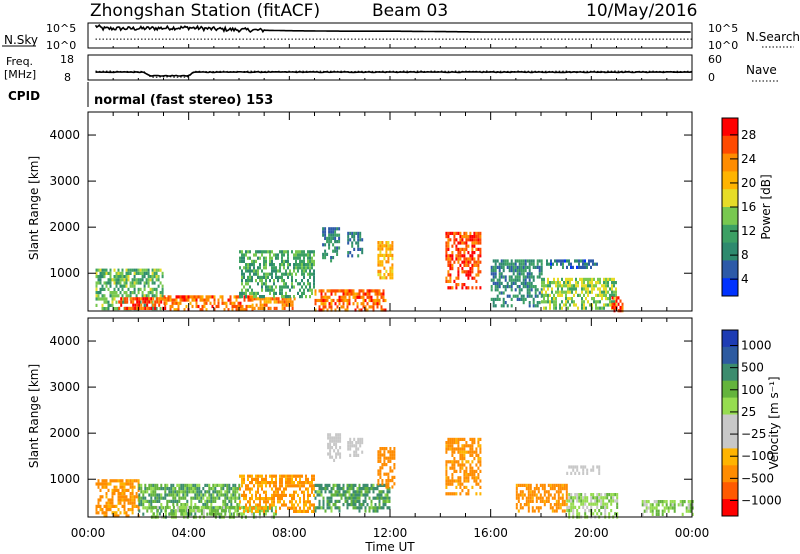 The image size is (800, 554). Describe the element at coordinates (773, 37) in the screenshot. I see `nsearch-label: N.Search` at that location.